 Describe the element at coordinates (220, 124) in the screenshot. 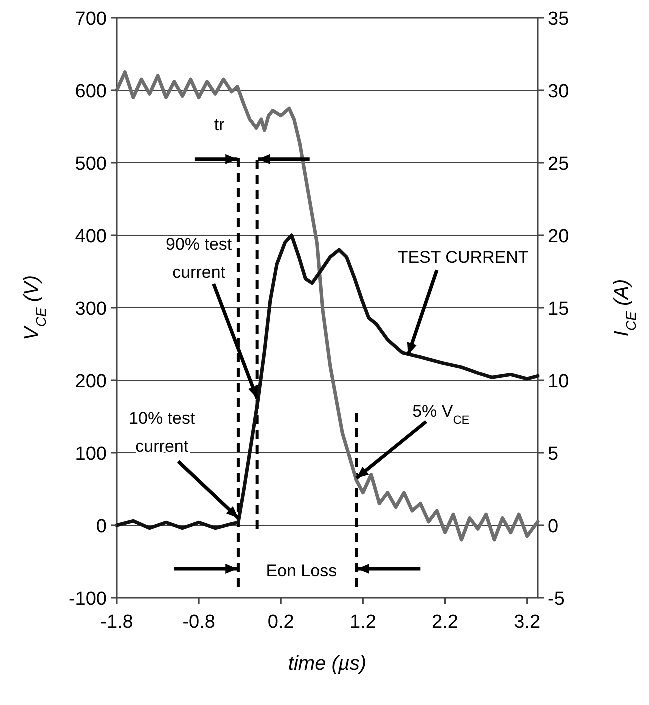

I see `annotation: tr` at that location.